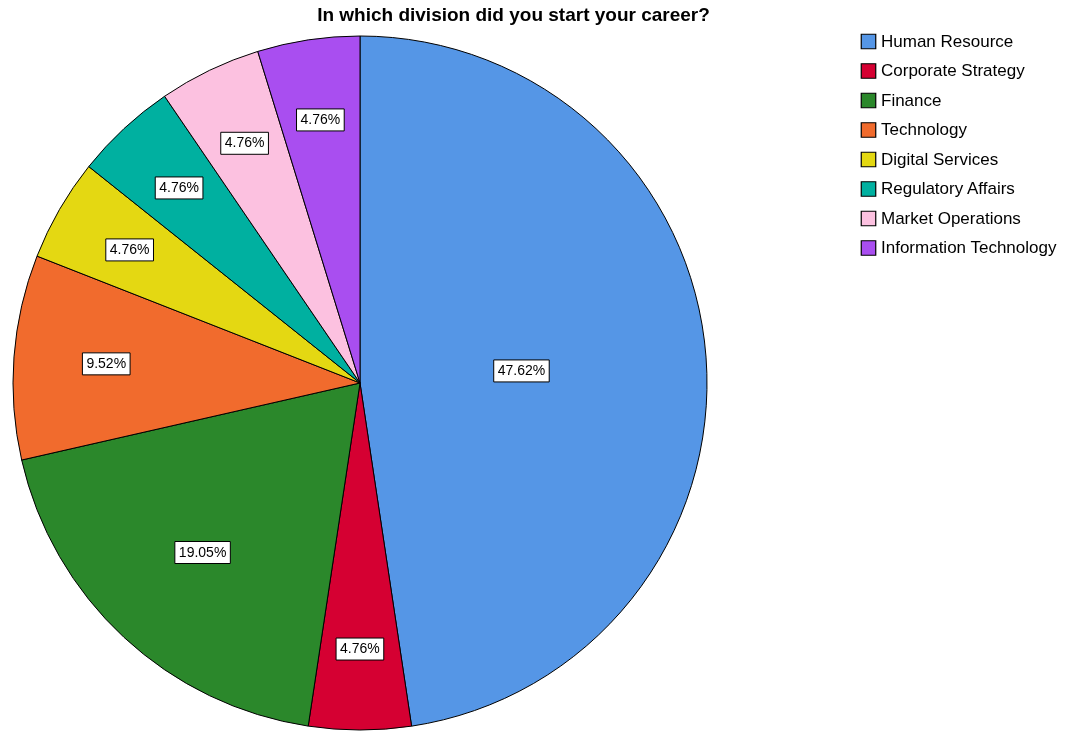 The image size is (1067, 732). I want to click on legend-label: Human Resource, so click(947, 41).